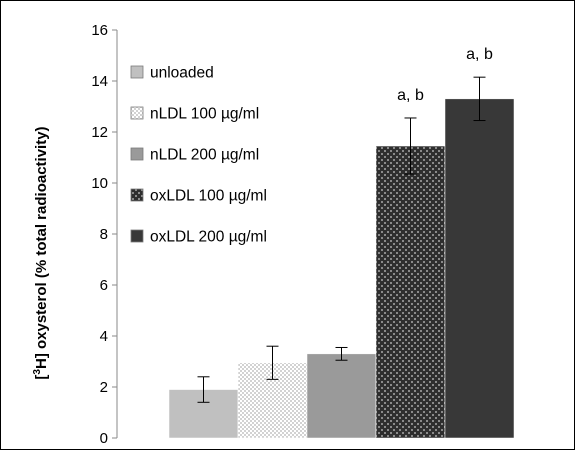 The image size is (575, 450). I want to click on y-tick-label: 14, so click(99, 81).